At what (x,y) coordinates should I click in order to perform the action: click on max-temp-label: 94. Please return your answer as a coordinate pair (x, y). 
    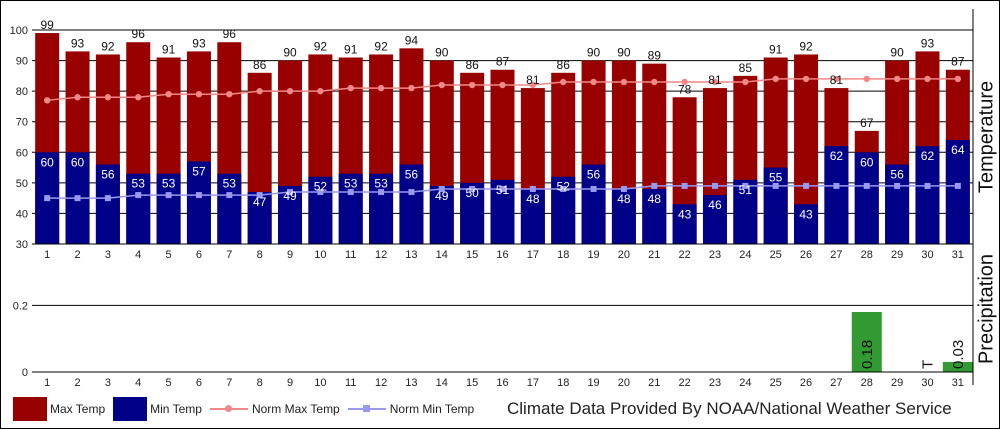
    Looking at the image, I should click on (412, 40).